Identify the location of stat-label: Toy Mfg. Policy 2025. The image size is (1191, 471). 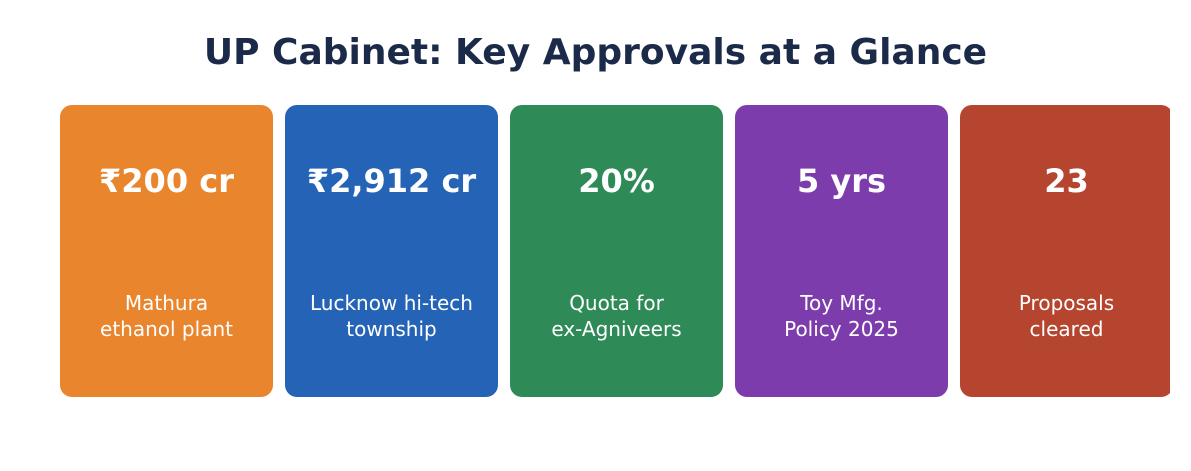
(841, 316).